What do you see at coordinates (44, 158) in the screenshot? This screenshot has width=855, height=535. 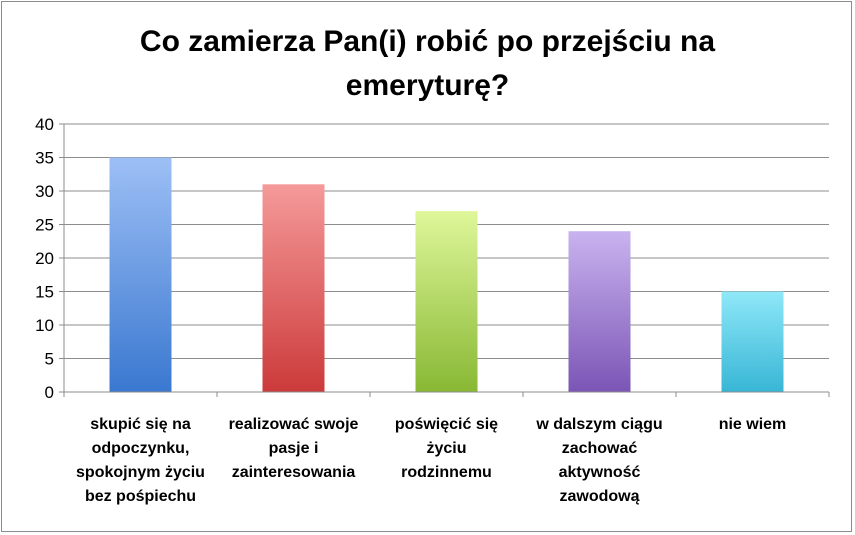 I see `y-tick-label: 35` at bounding box center [44, 158].